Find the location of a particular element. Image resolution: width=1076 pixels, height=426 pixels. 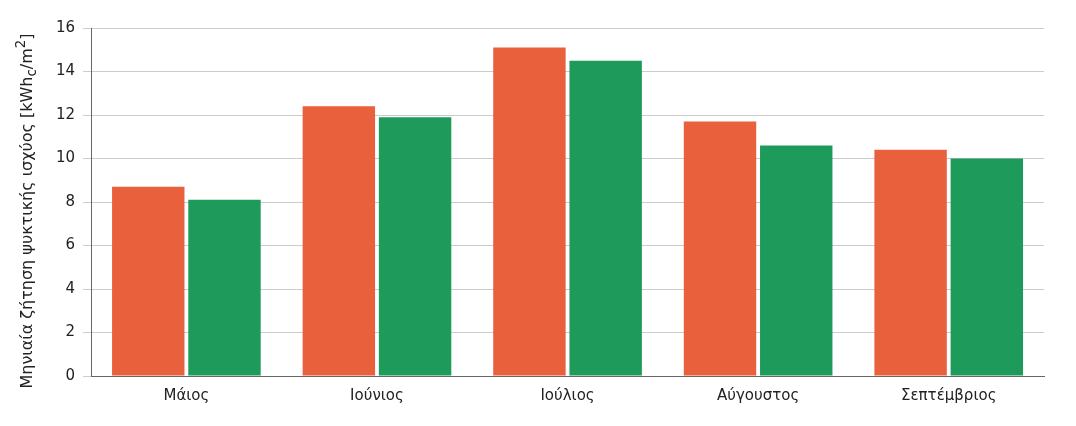

y-tick-label: 8 is located at coordinates (70, 200).